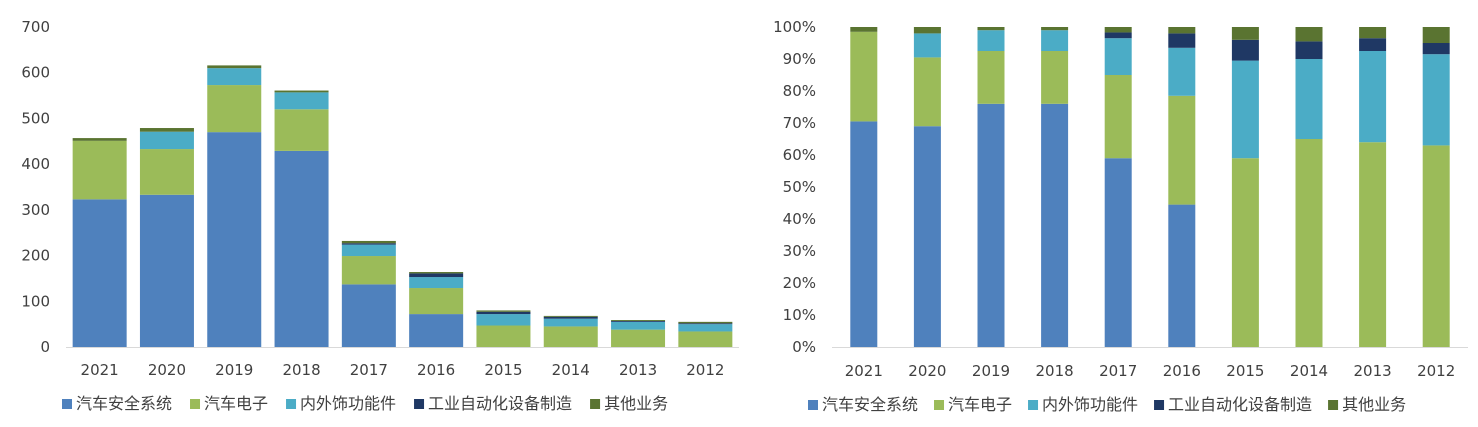 The height and width of the screenshot is (427, 1478). Describe the element at coordinates (794, 187) in the screenshot. I see `y-axis: 0% 10% 20% 30% 40% 50% 60% 70% 80% 90% 100%` at that location.